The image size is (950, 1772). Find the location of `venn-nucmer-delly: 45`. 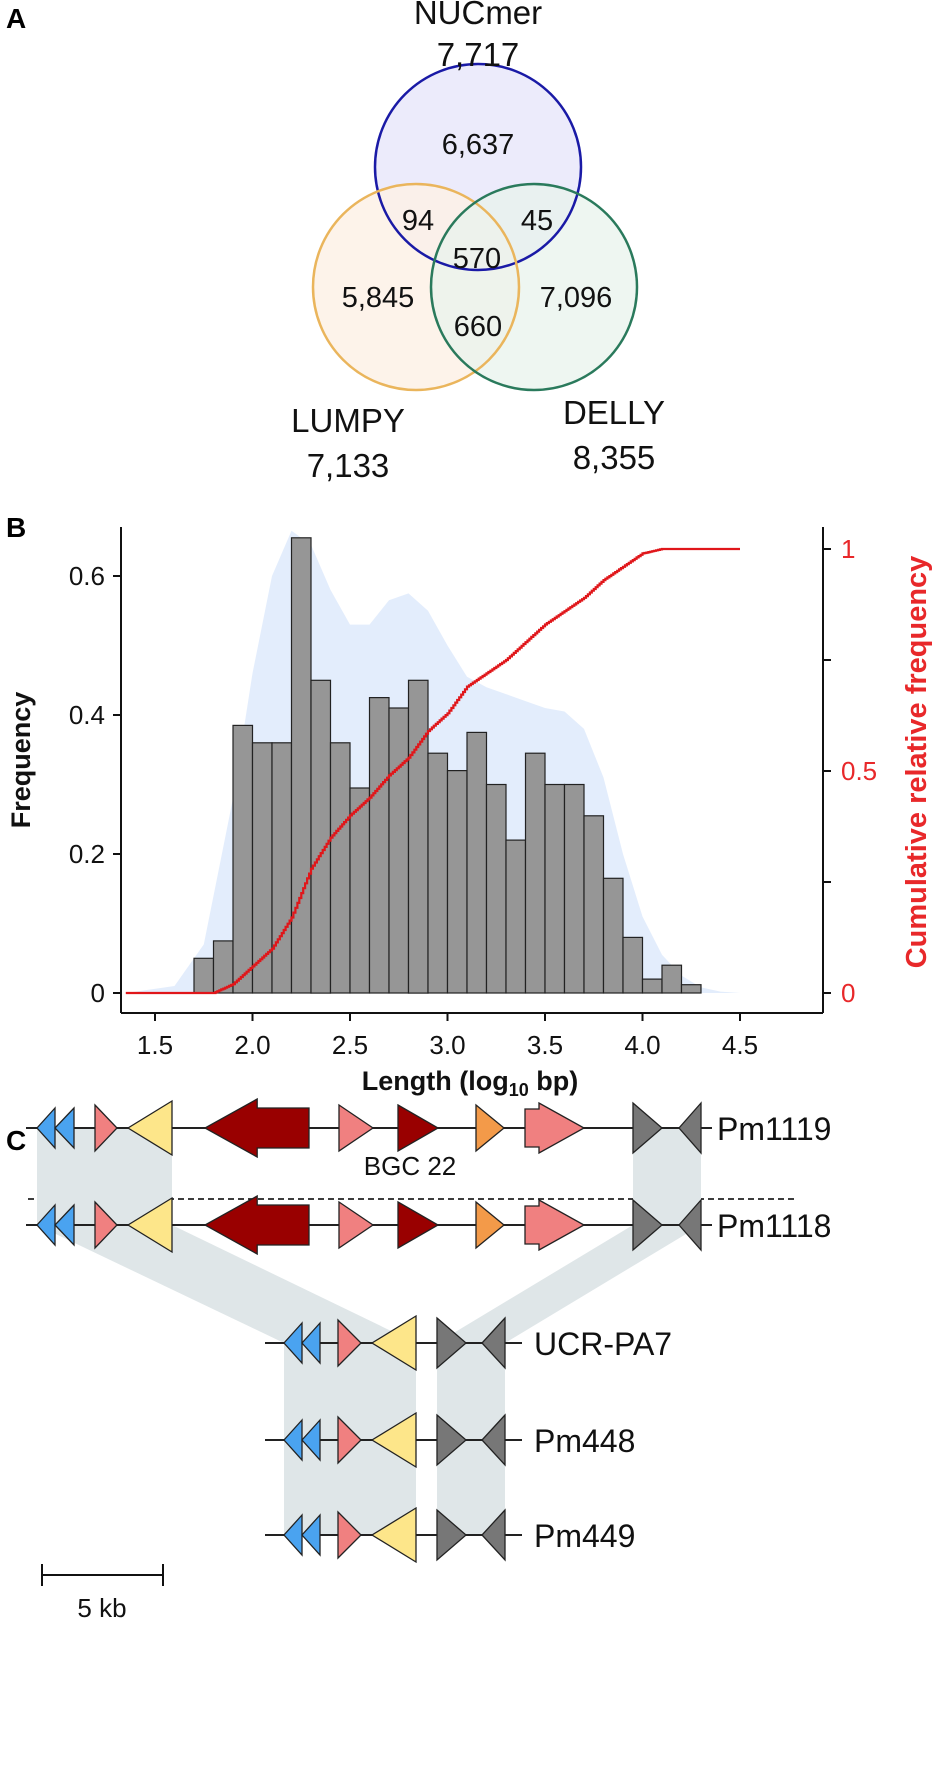

venn-nucmer-delly: 45 is located at coordinates (537, 221).